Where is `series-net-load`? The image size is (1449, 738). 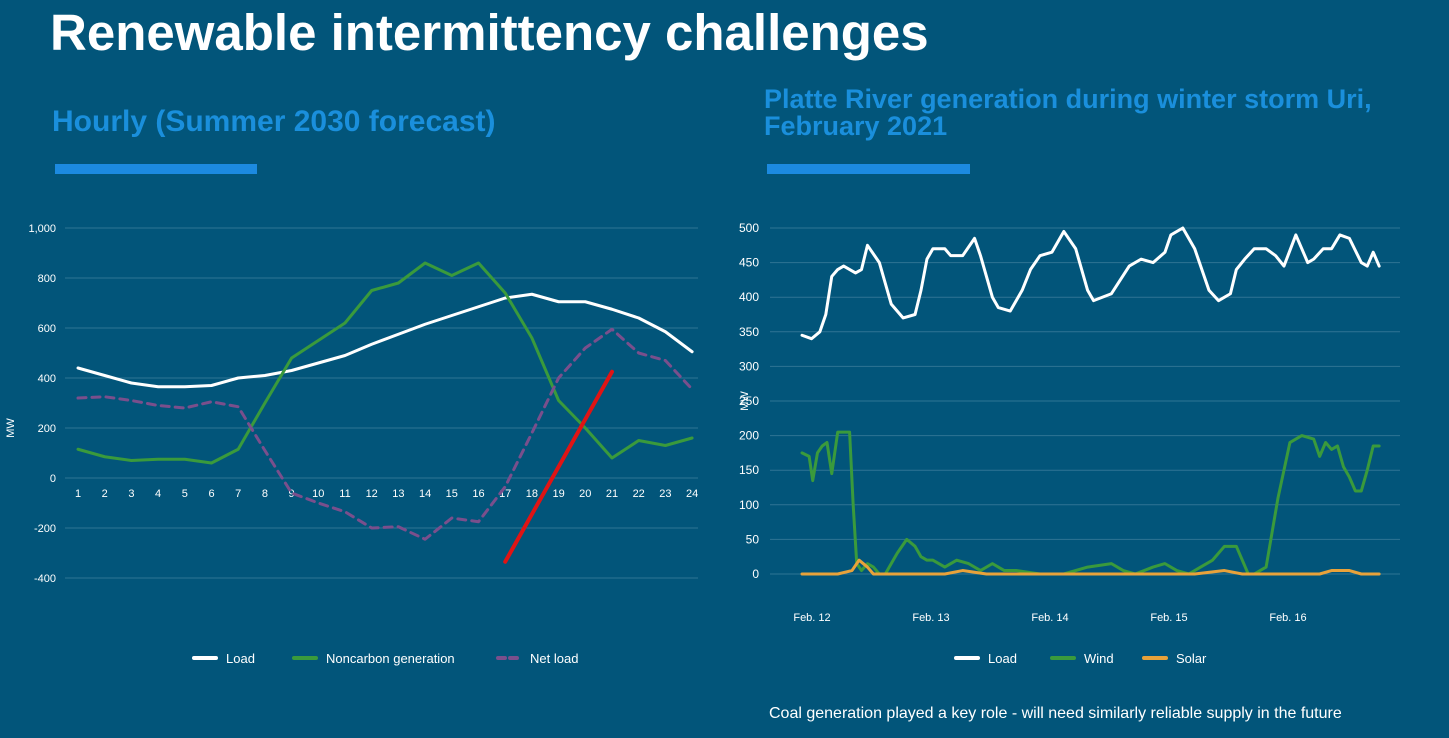
series-net-load is located at coordinates (385, 434).